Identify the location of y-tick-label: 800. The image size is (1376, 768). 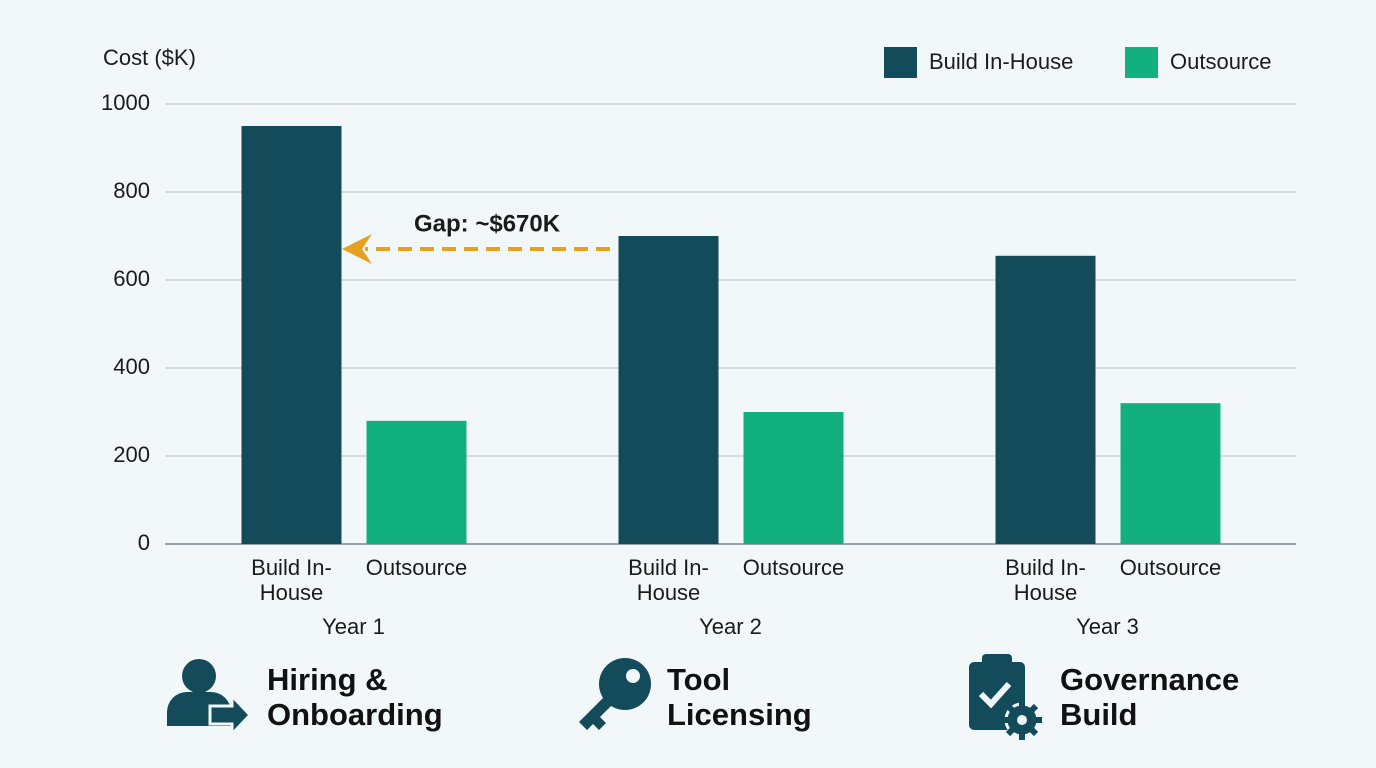
(131, 190).